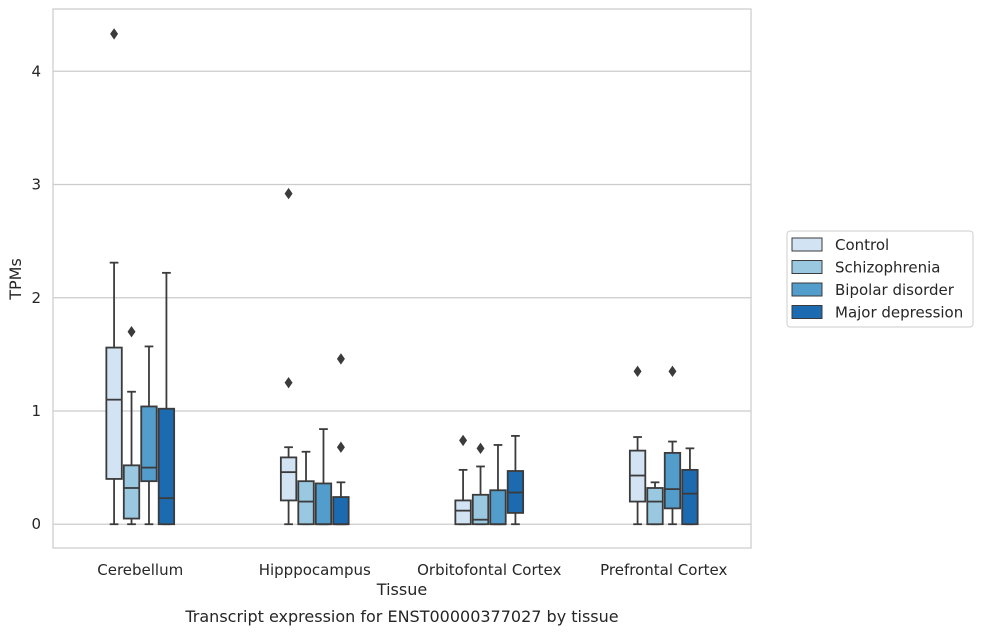 The width and height of the screenshot is (983, 634). Describe the element at coordinates (895, 290) in the screenshot. I see `legend-label: Bipolar disorder` at that location.